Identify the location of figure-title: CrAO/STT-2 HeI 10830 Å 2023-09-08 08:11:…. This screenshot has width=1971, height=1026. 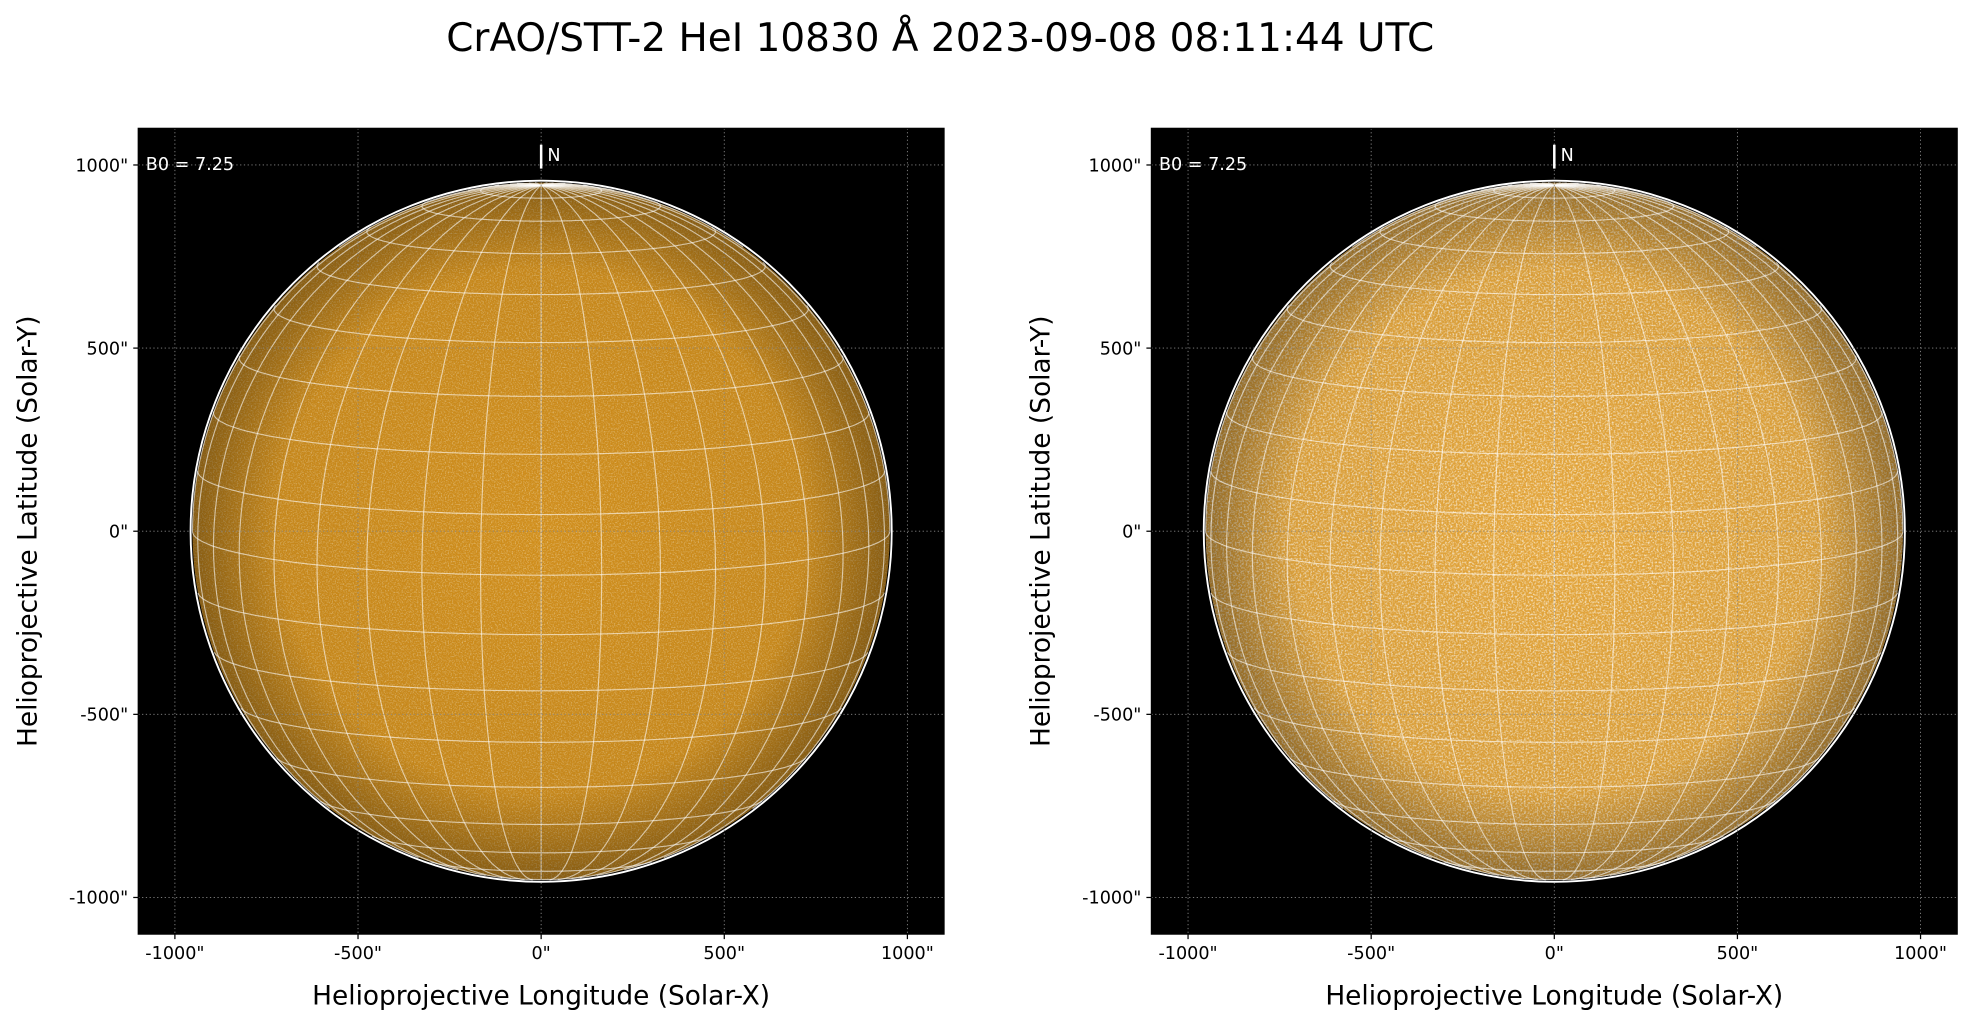
(940, 37).